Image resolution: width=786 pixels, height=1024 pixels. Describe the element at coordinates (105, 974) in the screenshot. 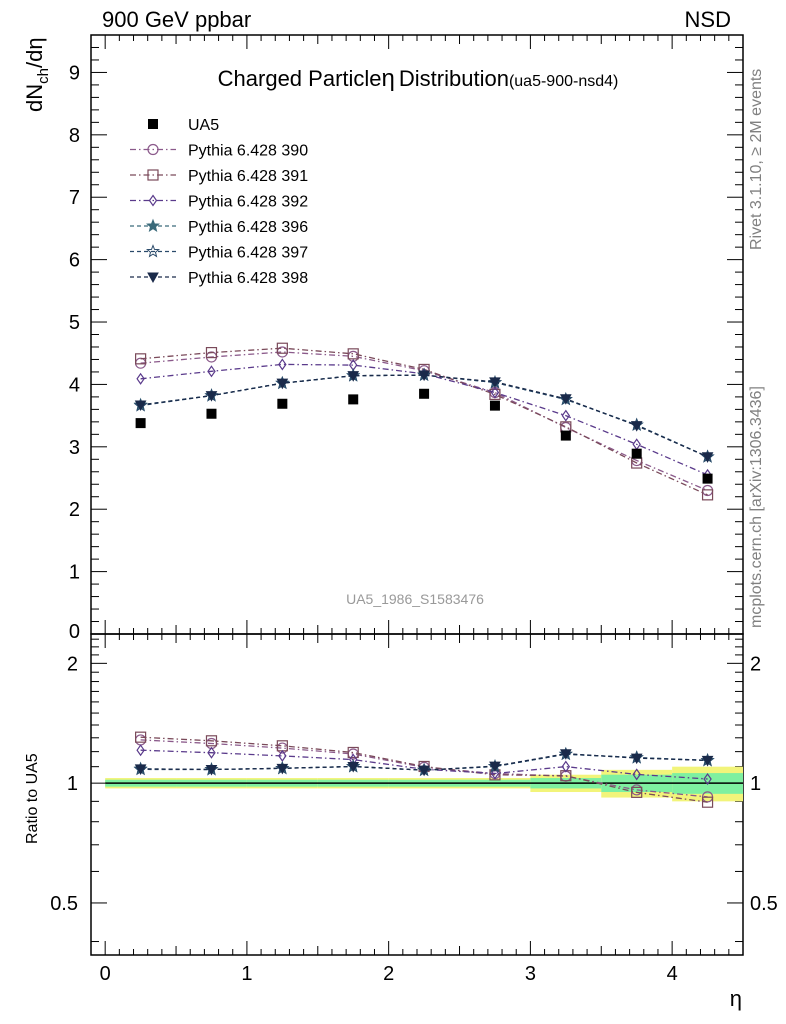

I see `x-tick-label: 0` at that location.